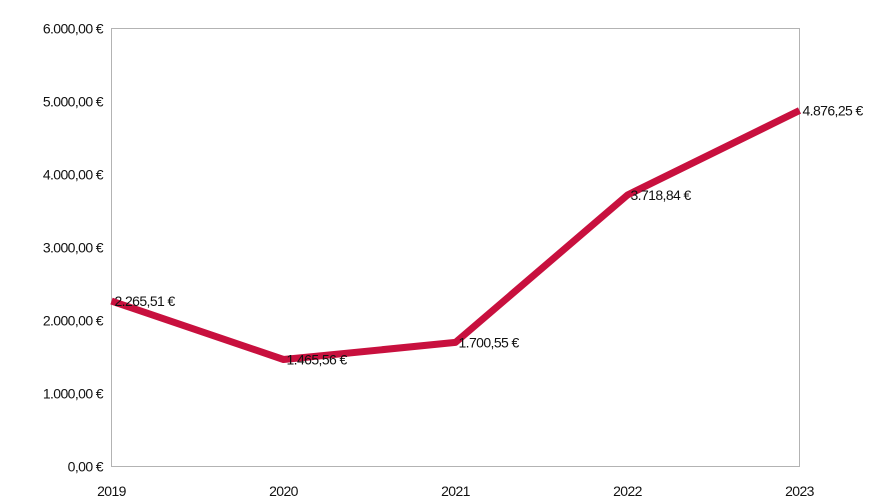 The image size is (896, 498). I want to click on data-label: 1.465,56 €, so click(317, 360).